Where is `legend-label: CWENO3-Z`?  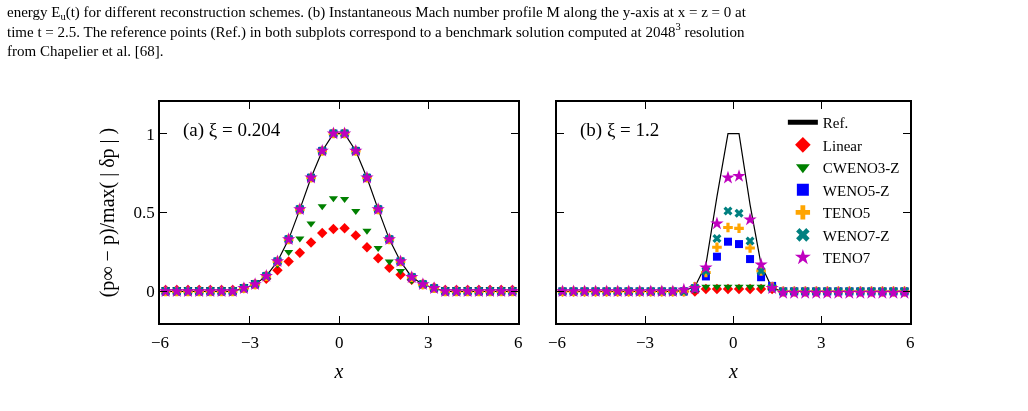
legend-label: CWENO3-Z is located at coordinates (861, 168).